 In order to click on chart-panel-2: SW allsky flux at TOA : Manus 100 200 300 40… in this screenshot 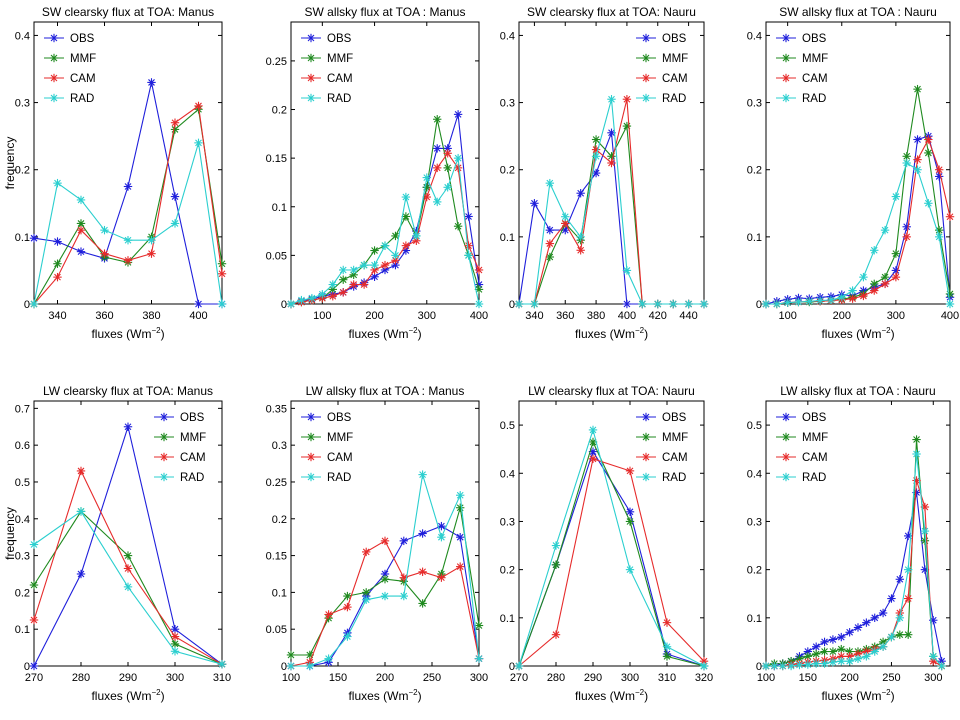, I will do `click(377, 173)`.